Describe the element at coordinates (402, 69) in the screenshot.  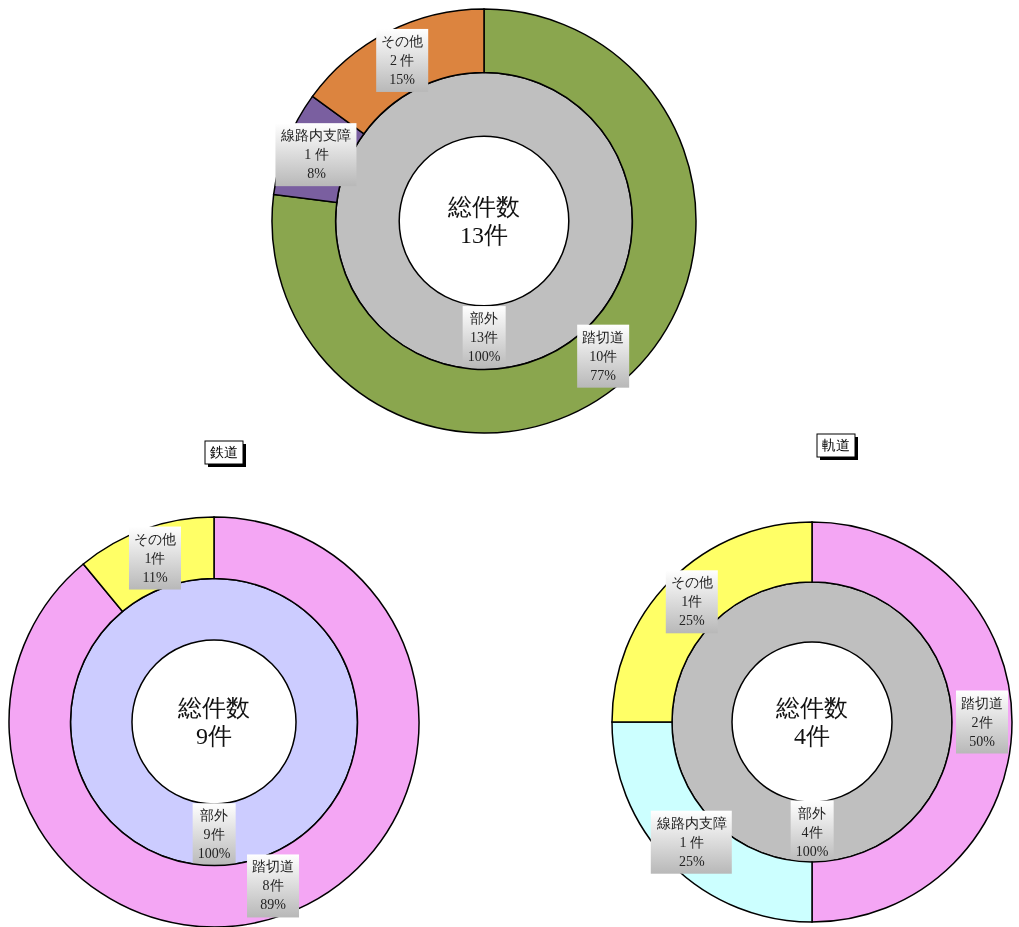
I see `data-label: 2 件 15%` at that location.